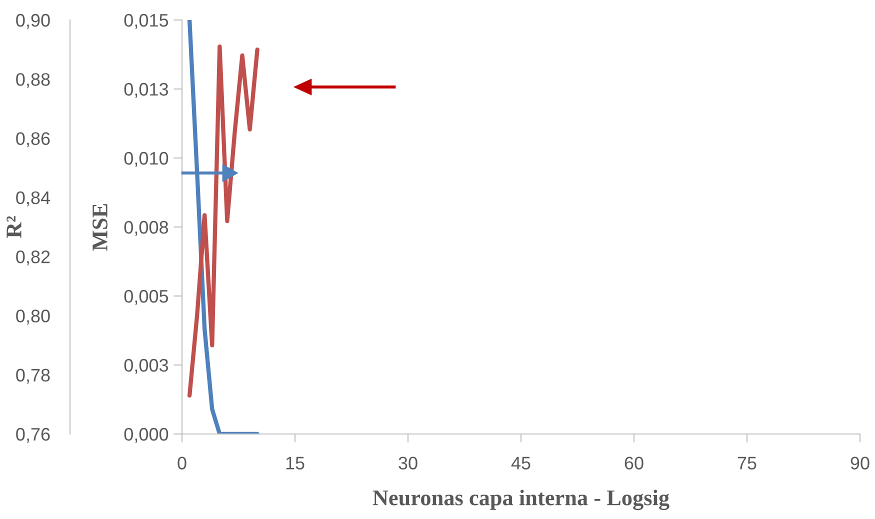 The image size is (875, 519). What do you see at coordinates (860, 463) in the screenshot?
I see `x-tick-label: 90` at bounding box center [860, 463].